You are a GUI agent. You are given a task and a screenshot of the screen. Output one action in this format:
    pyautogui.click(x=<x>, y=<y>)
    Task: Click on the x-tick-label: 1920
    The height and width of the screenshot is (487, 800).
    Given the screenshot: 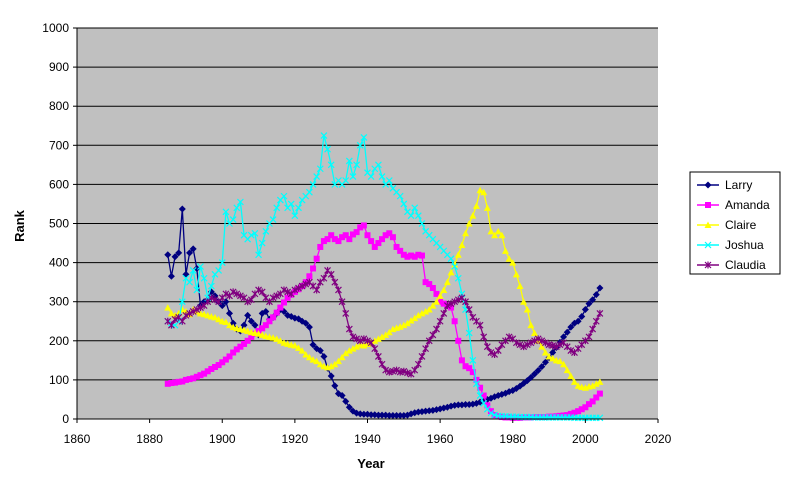 What is the action you would take?
    pyautogui.click(x=295, y=439)
    